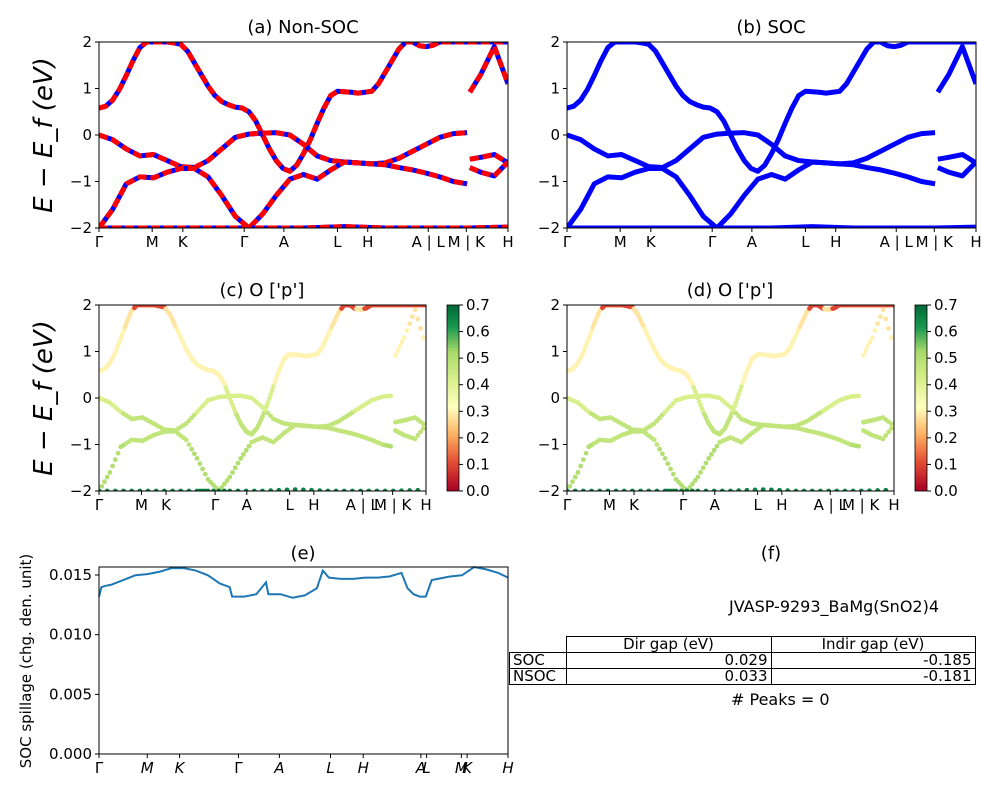  Describe the element at coordinates (180, 768) in the screenshot. I see `panel-e-xtick-label: K` at that location.